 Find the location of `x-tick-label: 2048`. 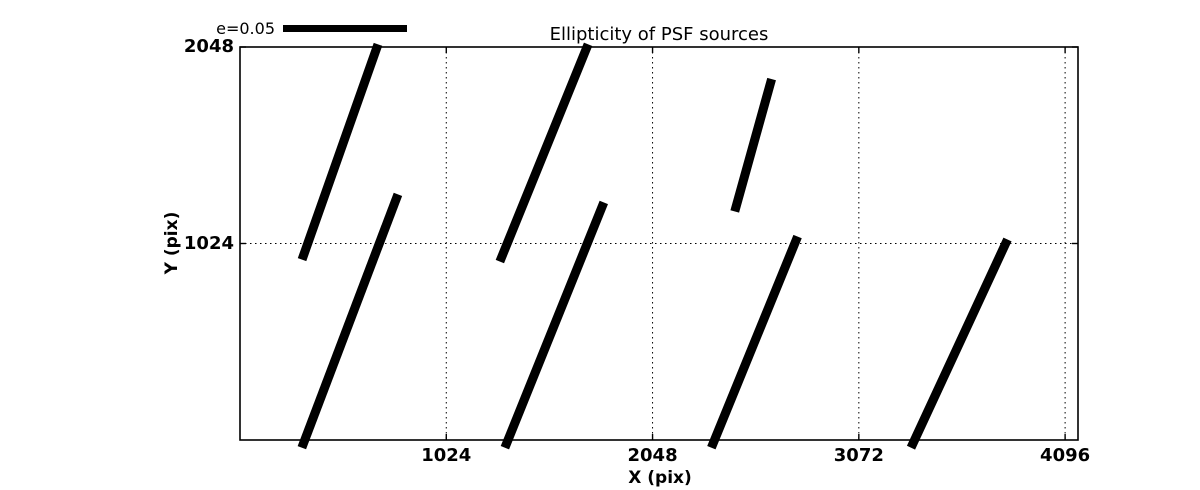

x-tick-label: 2048 is located at coordinates (652, 455).